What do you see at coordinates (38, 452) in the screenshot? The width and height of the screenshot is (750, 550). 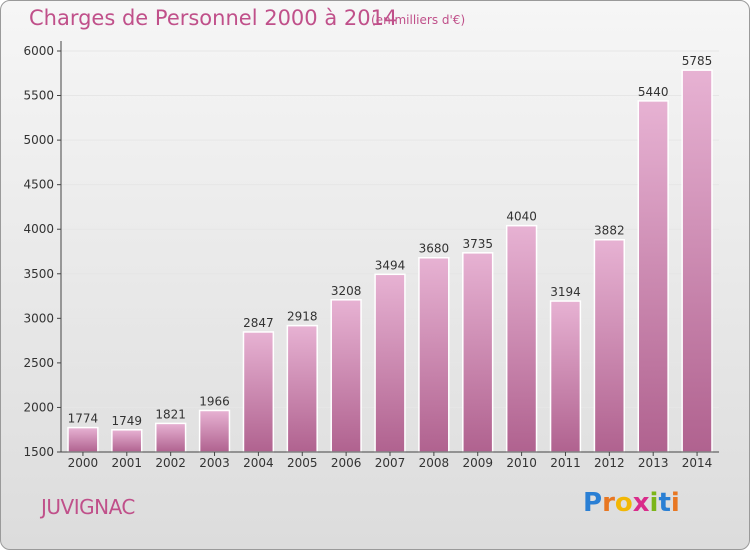 I see `y-tick-label: 1500` at bounding box center [38, 452].